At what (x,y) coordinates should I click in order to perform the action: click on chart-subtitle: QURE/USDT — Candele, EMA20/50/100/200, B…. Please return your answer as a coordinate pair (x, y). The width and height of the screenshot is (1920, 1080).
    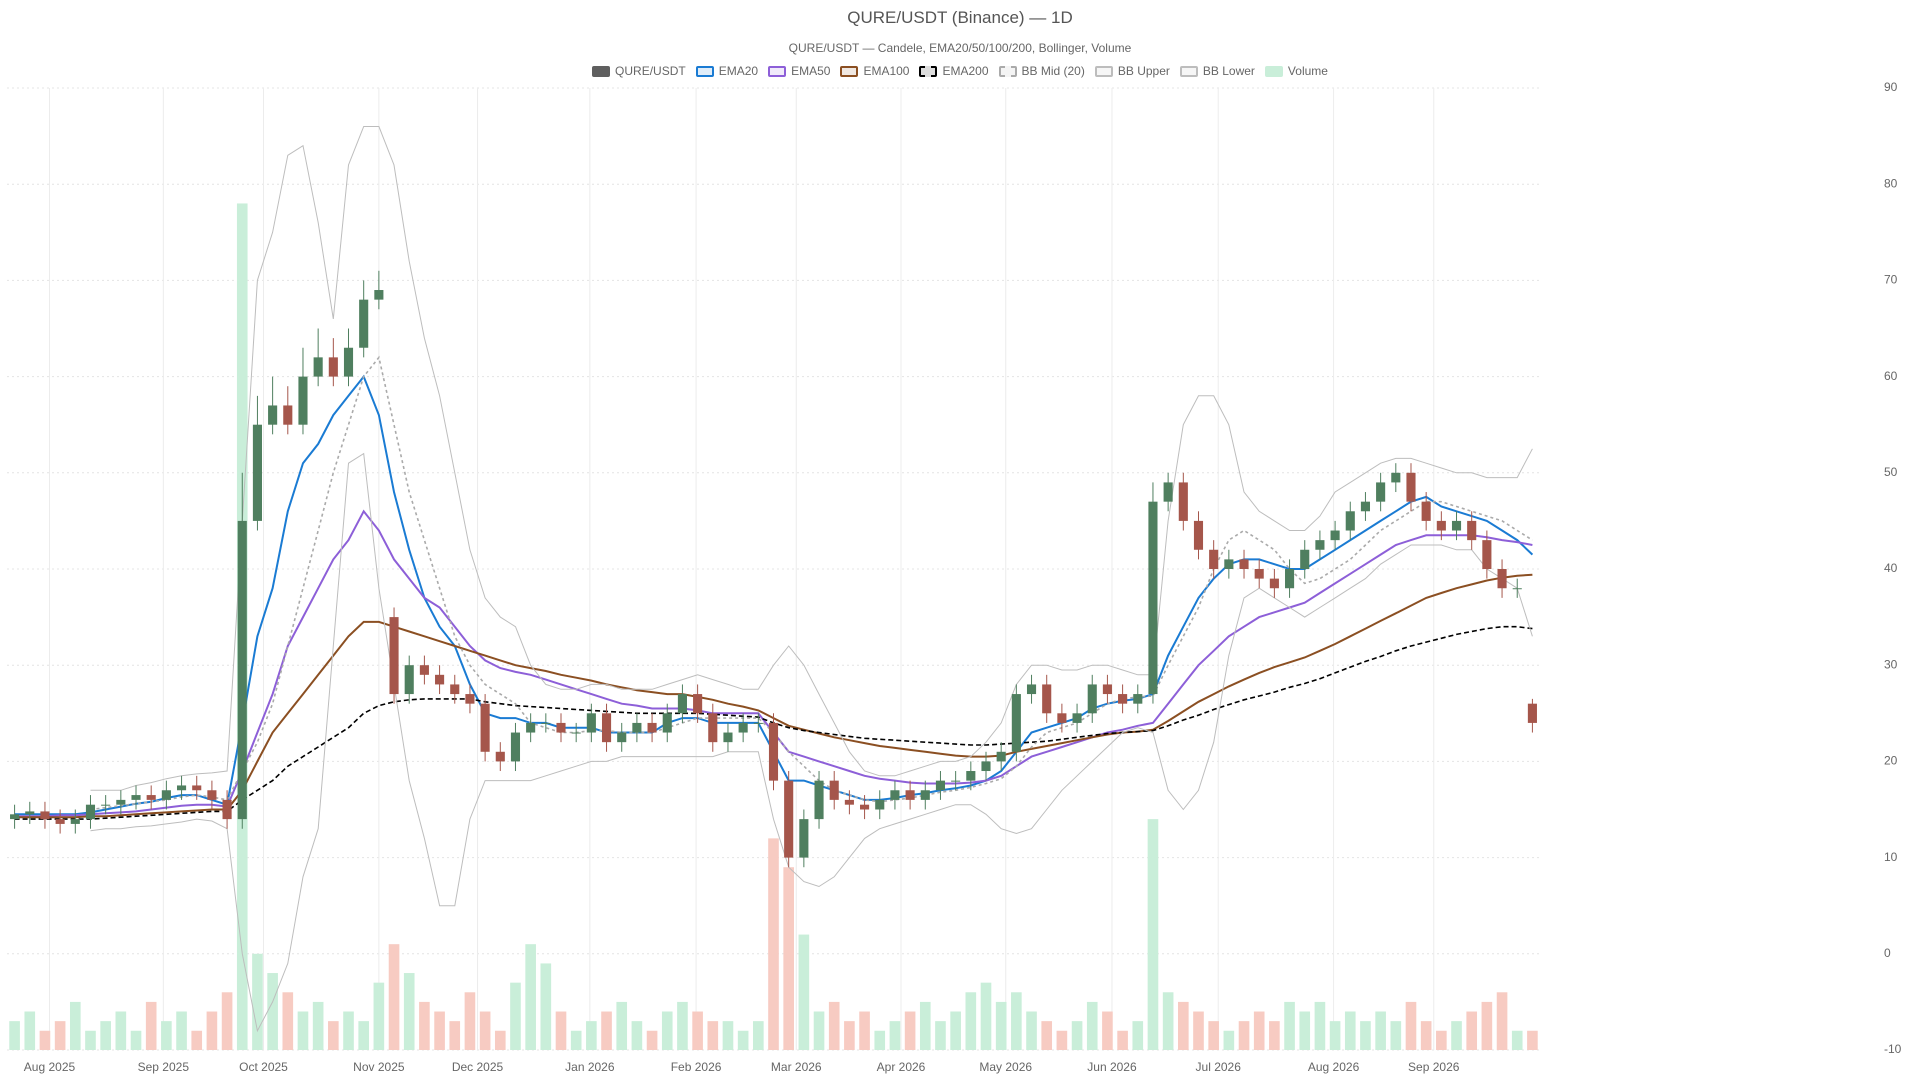
    Looking at the image, I should click on (960, 48).